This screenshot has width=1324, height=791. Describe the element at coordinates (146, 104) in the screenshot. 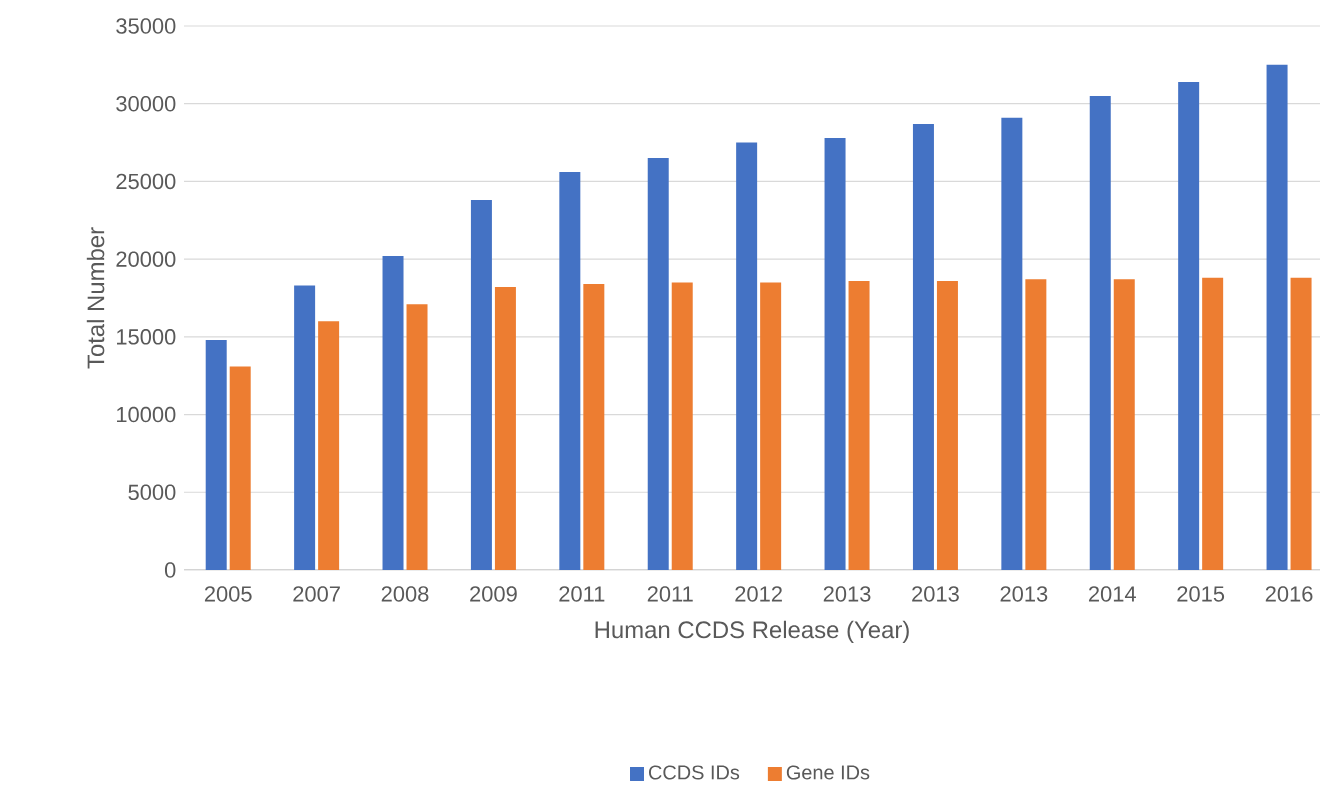

I see `y-tick-label: 30000` at that location.